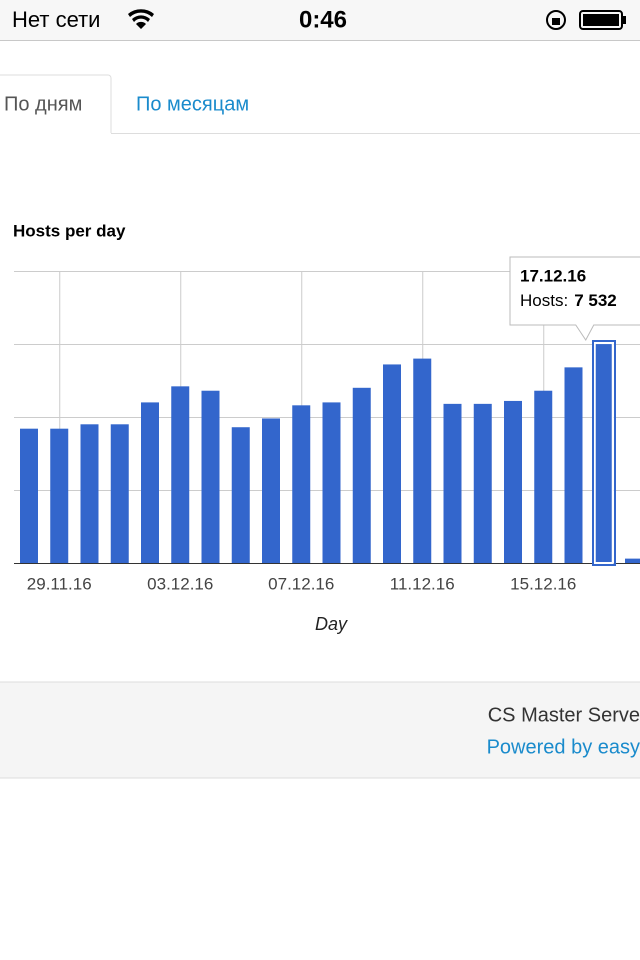 This screenshot has height=960, width=640. I want to click on carrier: Нет сети, so click(56, 19).